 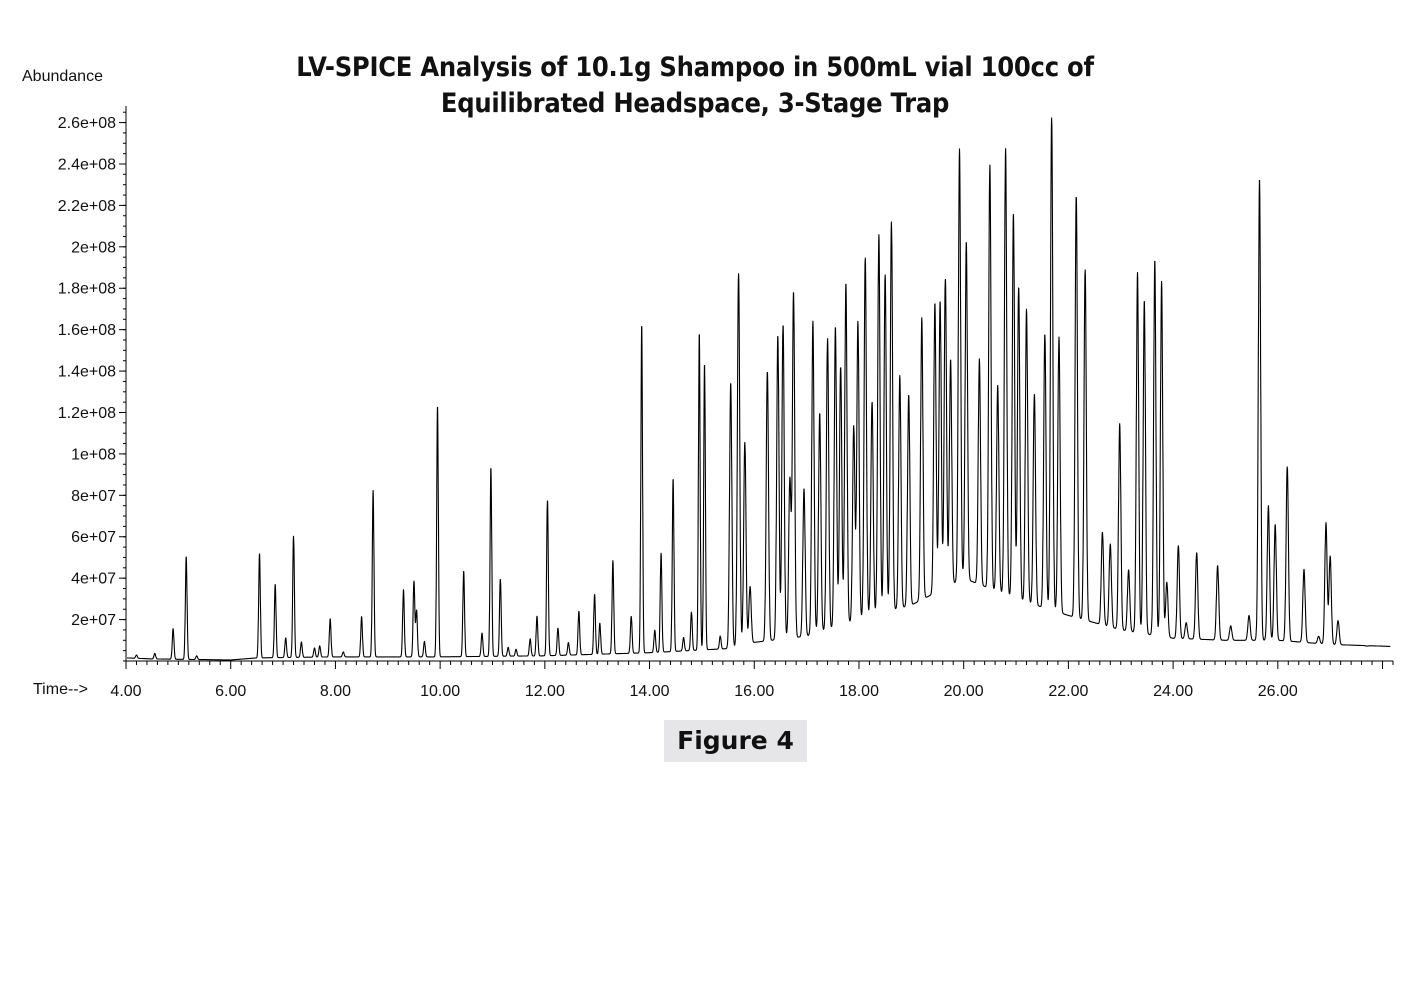 What do you see at coordinates (62, 76) in the screenshot?
I see `y-axis-label: Abundance` at bounding box center [62, 76].